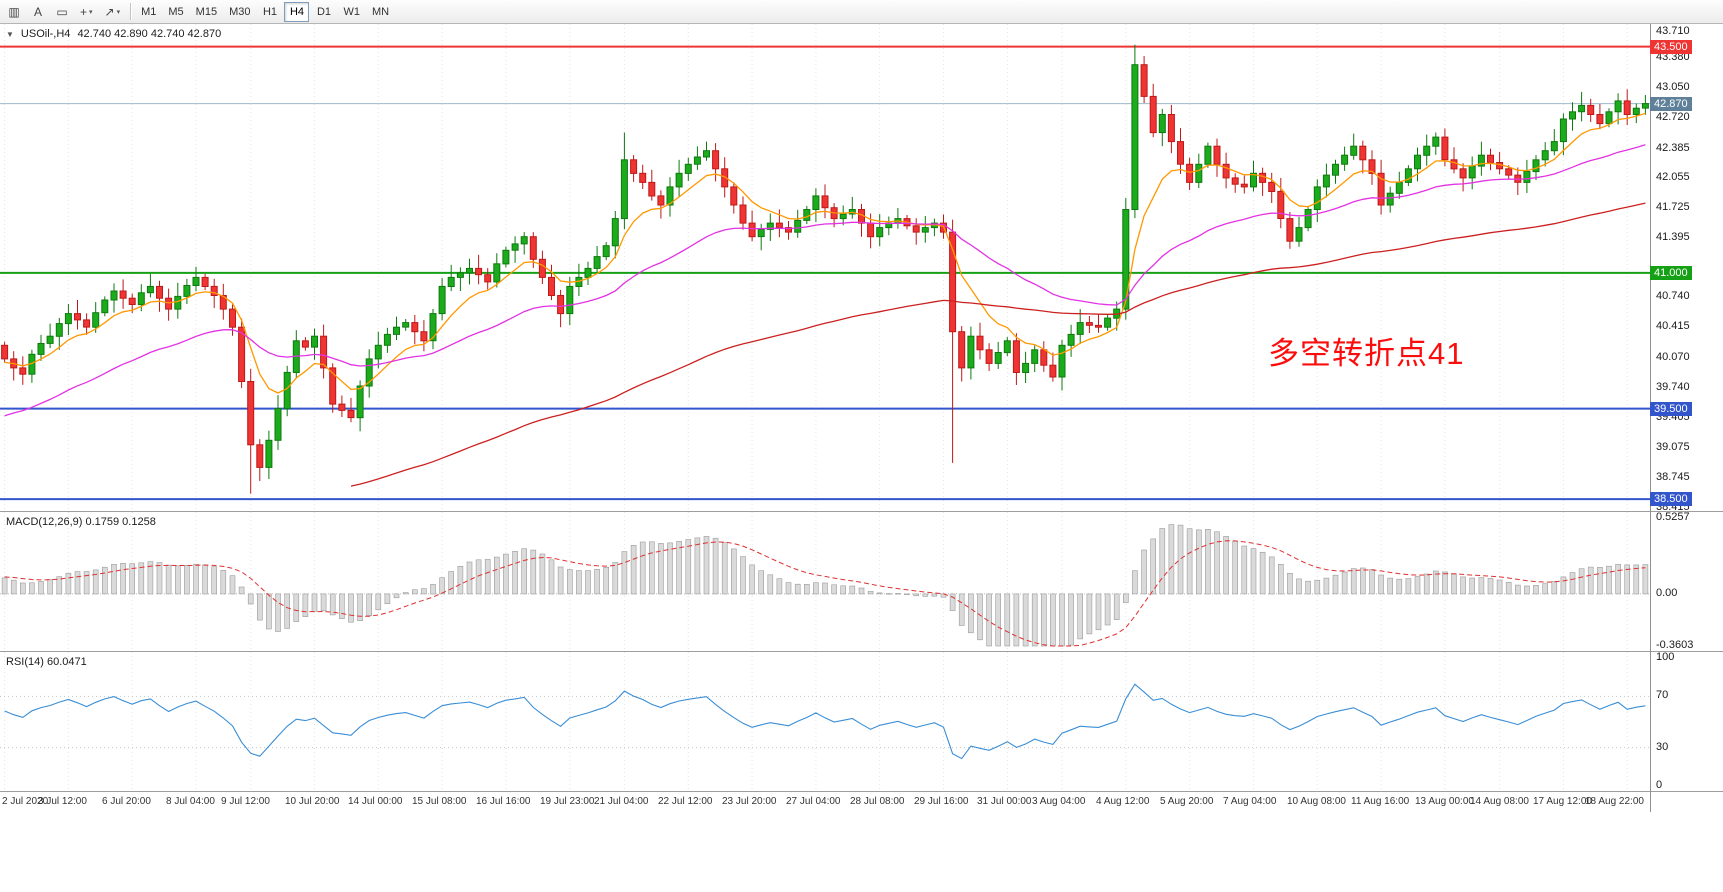 This screenshot has height=892, width=1723. What do you see at coordinates (1673, 237) in the screenshot?
I see `price-axis-label: 41.395` at bounding box center [1673, 237].